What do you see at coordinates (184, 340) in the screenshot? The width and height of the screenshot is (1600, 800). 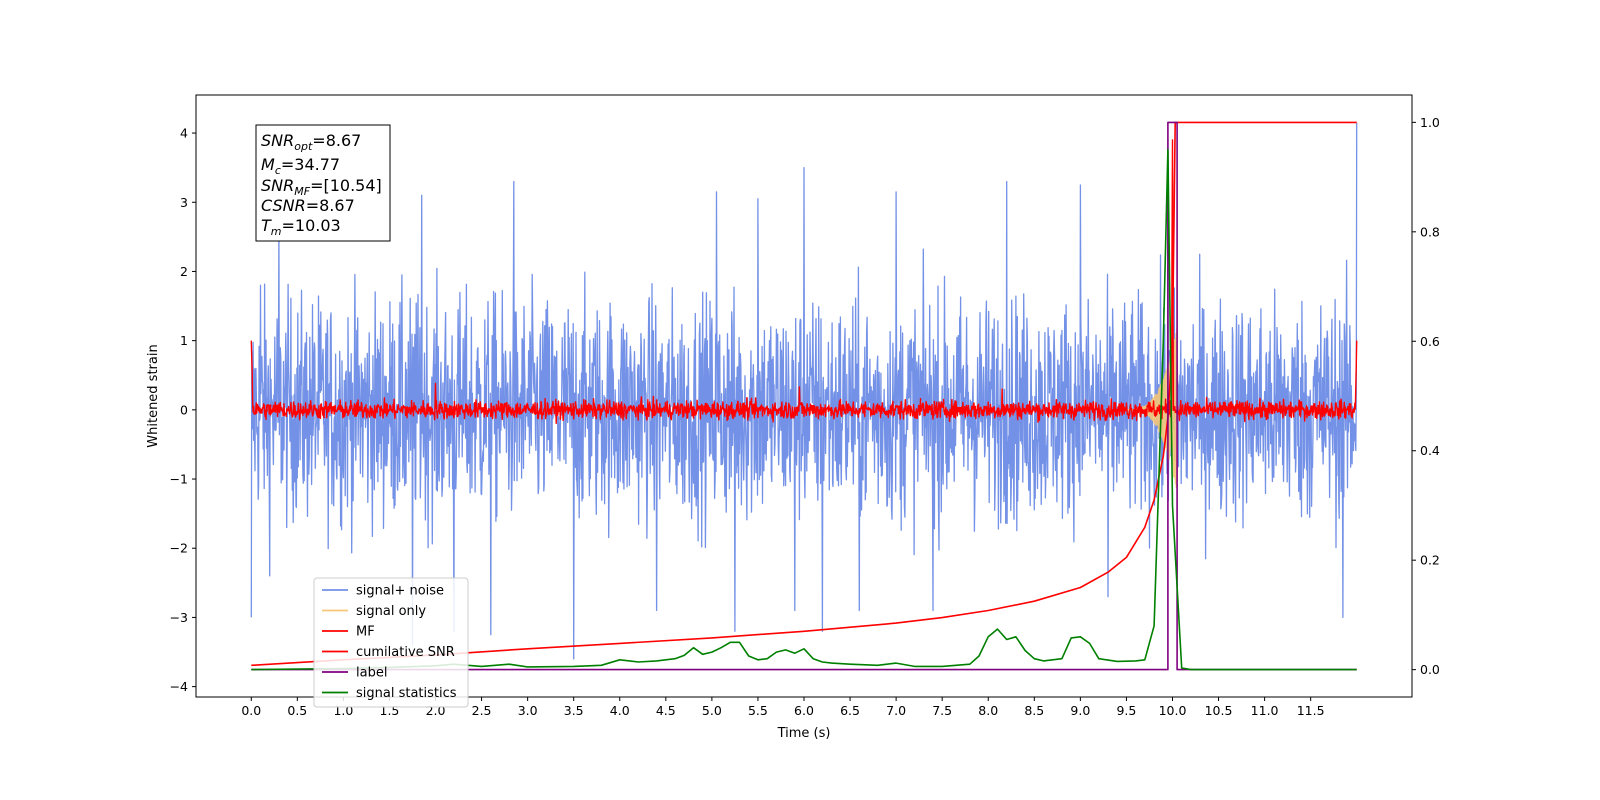 I see `y-tick-label-left: 1` at bounding box center [184, 340].